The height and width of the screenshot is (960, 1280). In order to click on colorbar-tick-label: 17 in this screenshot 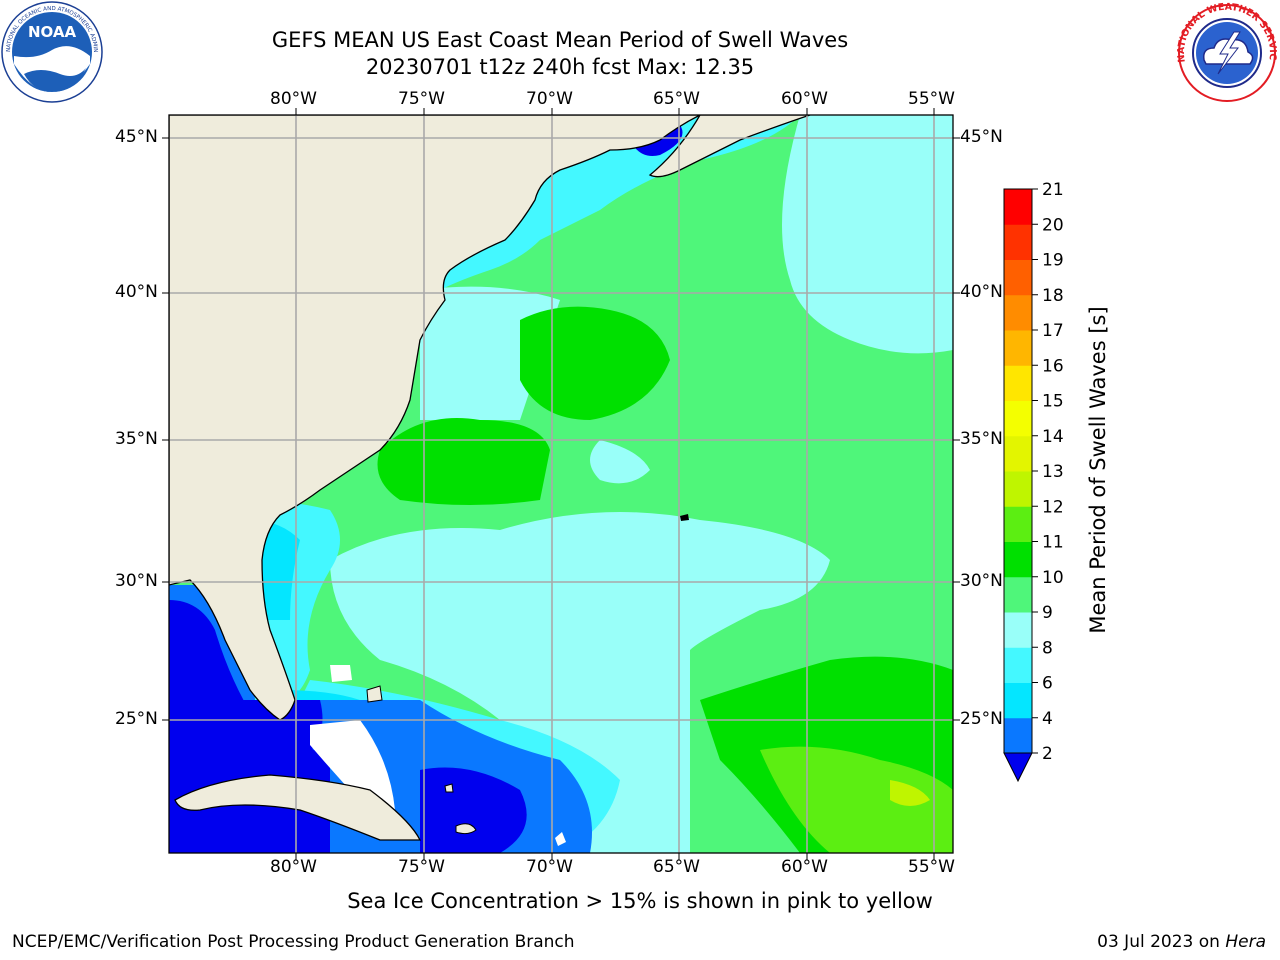, I will do `click(1053, 331)`.